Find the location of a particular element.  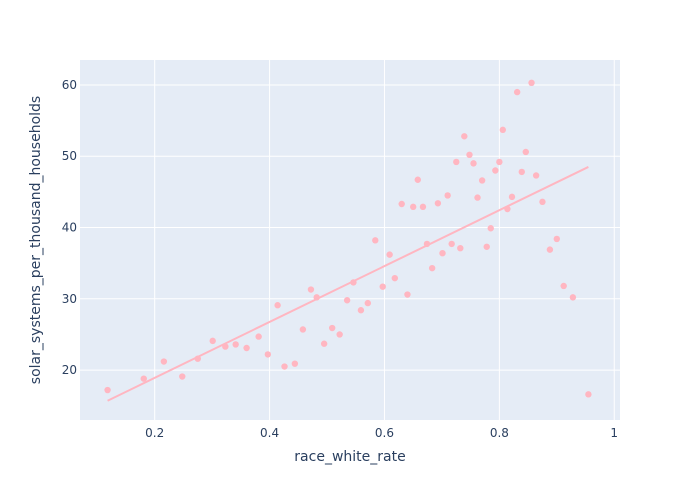

x-axis-title: race_white_rate is located at coordinates (349, 457).